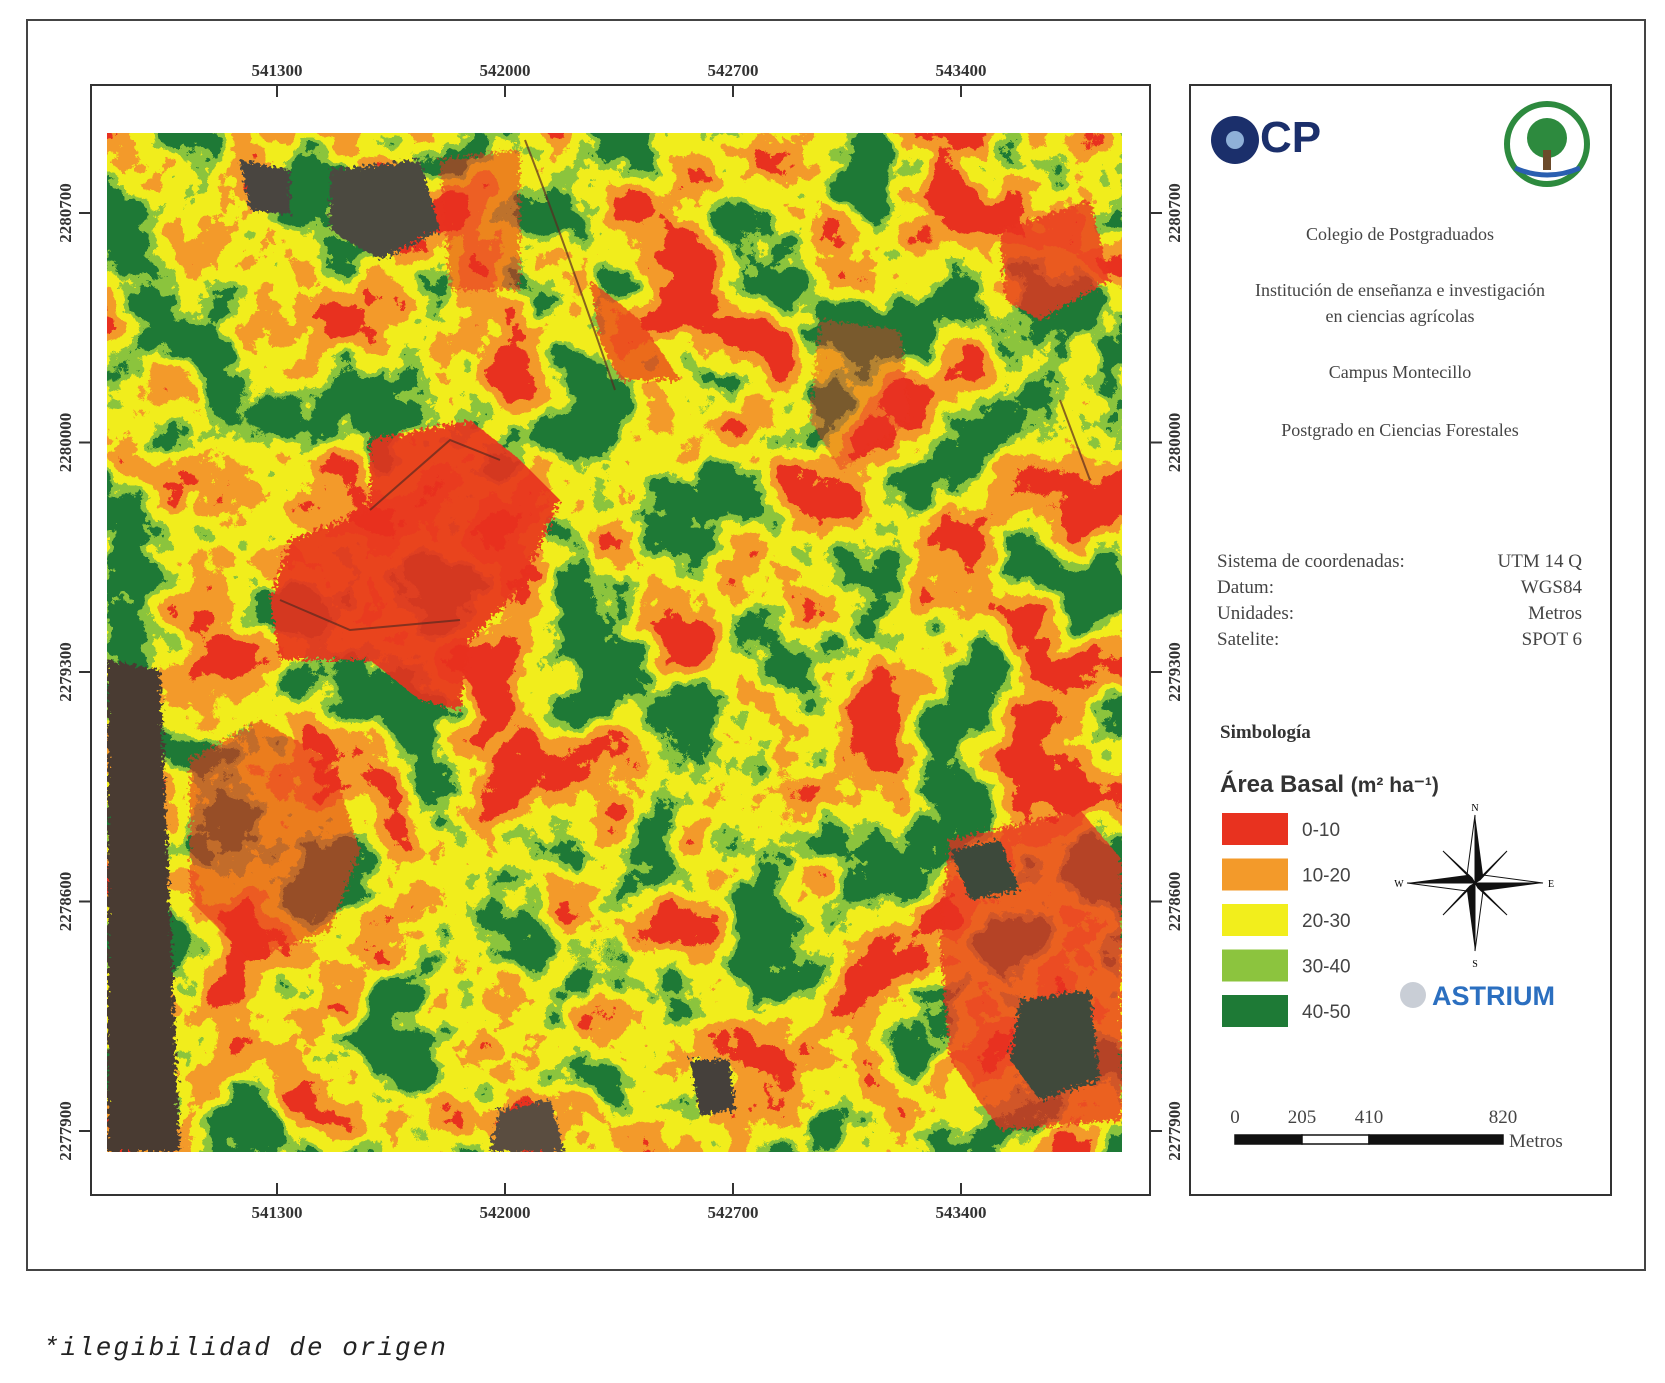  What do you see at coordinates (1474, 886) in the screenshot?
I see `compass: N S E W` at bounding box center [1474, 886].